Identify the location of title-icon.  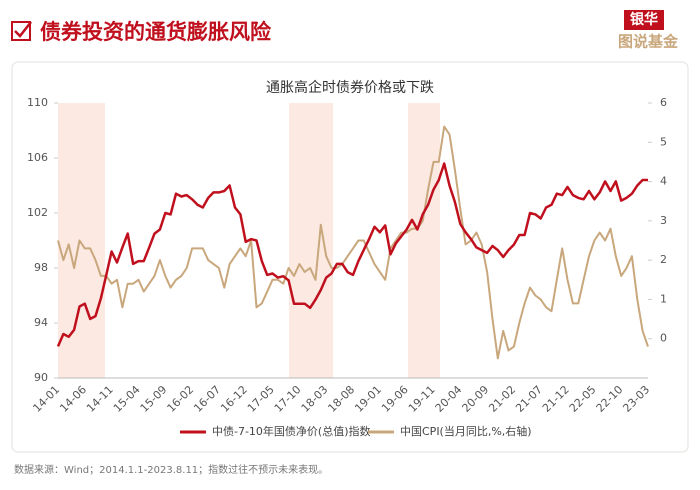
(21, 31).